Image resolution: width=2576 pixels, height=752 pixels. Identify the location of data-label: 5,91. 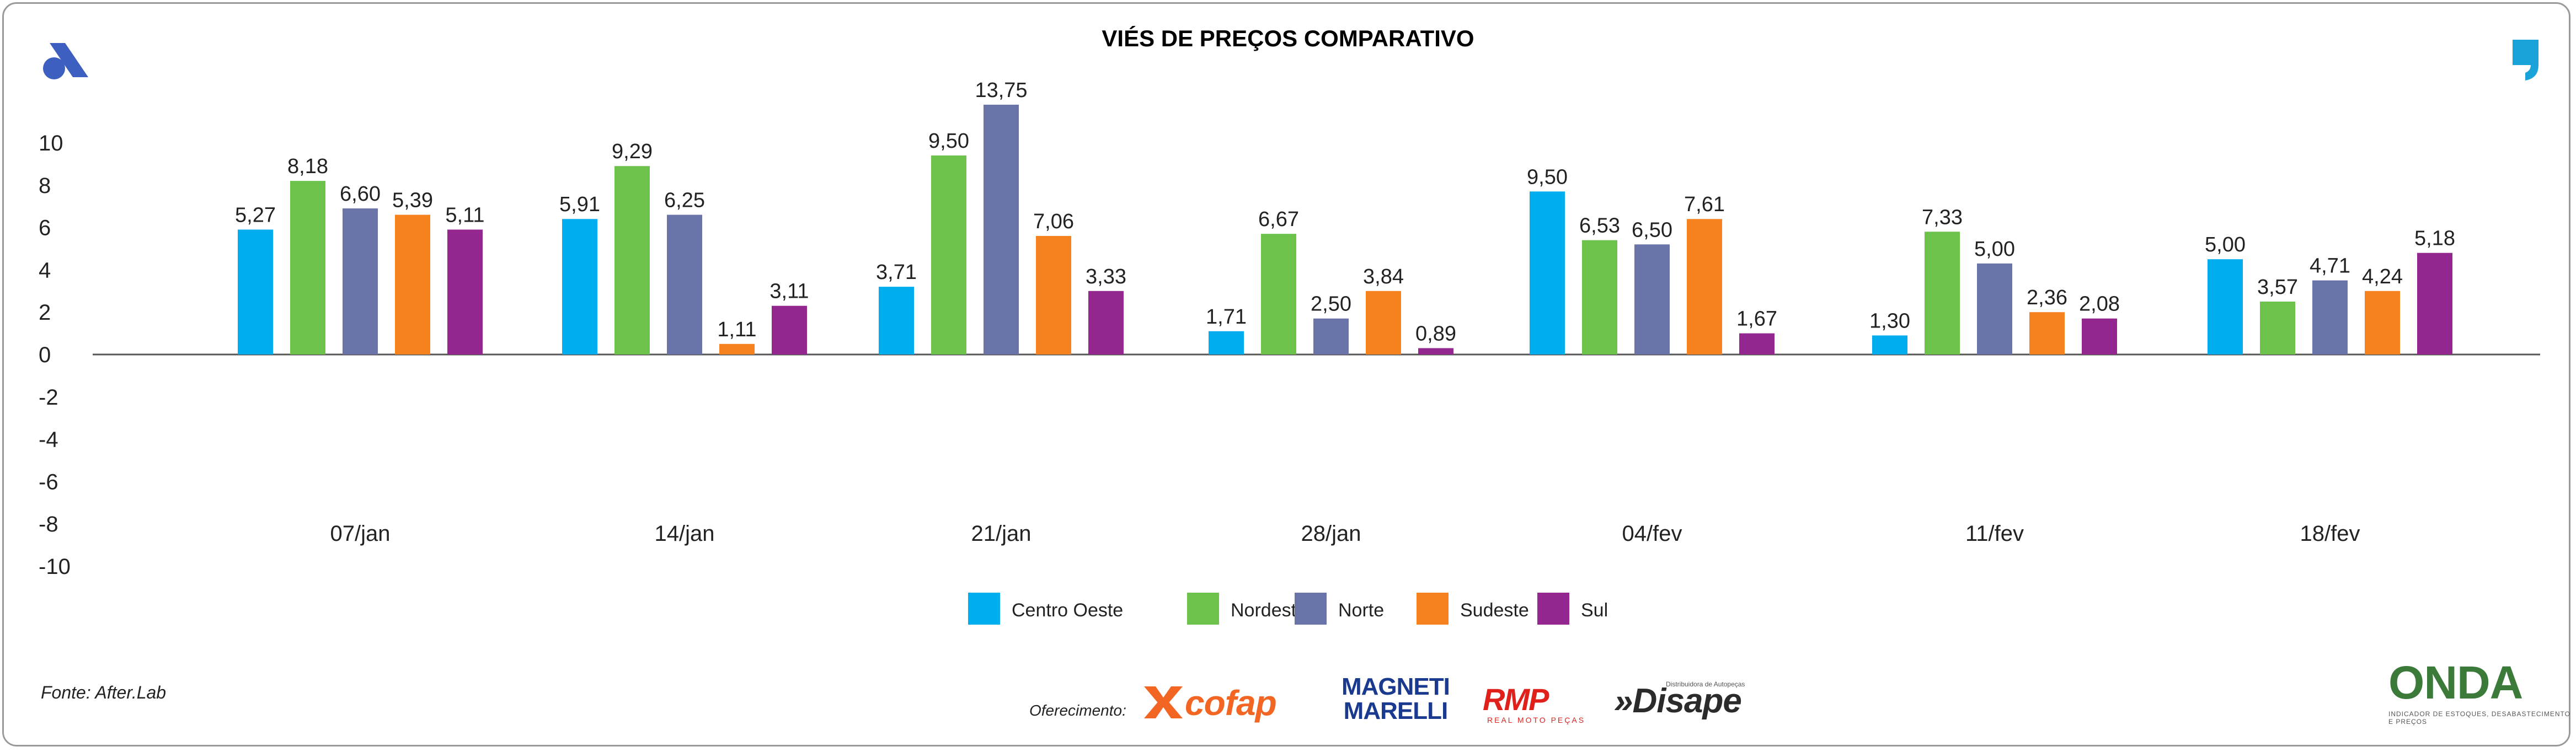
(579, 204).